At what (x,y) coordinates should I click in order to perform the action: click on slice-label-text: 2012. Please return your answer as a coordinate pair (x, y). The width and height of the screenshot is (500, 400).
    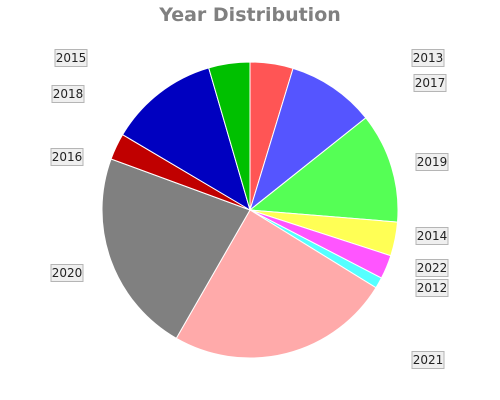
    Looking at the image, I should click on (432, 288).